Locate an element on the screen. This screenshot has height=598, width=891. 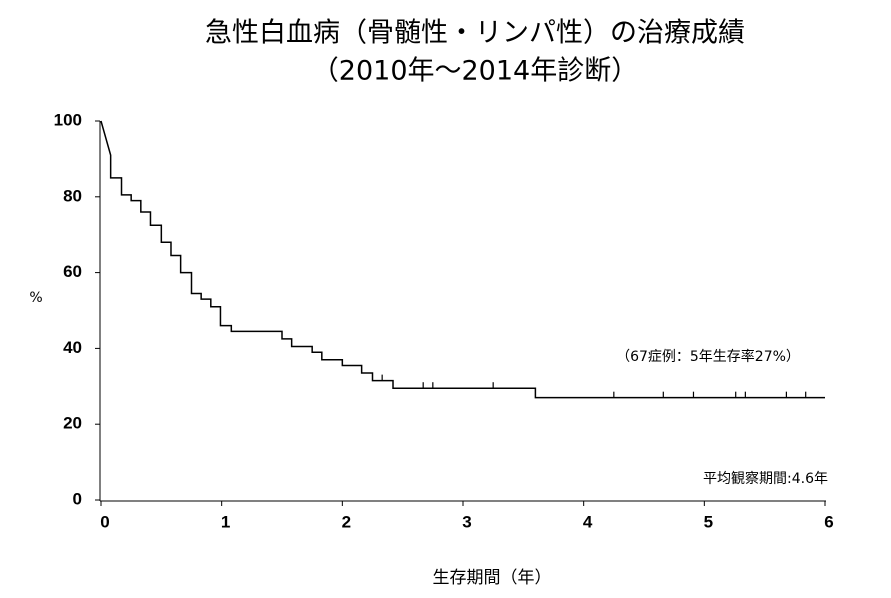
y-tick-label: 40 is located at coordinates (72, 347).